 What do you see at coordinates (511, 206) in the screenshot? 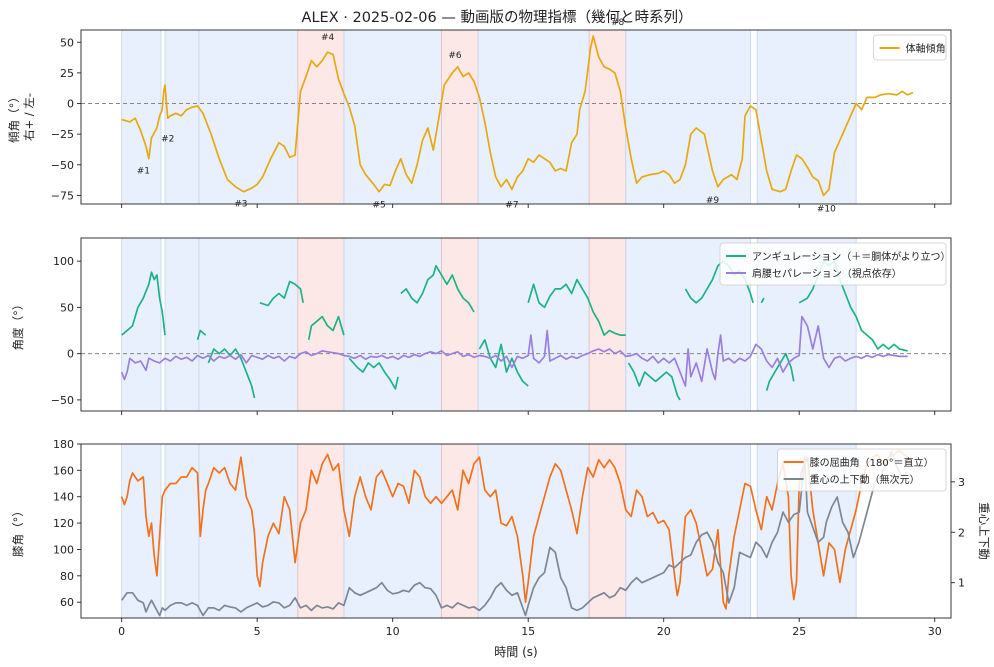
I see `event-label: #7` at bounding box center [511, 206].